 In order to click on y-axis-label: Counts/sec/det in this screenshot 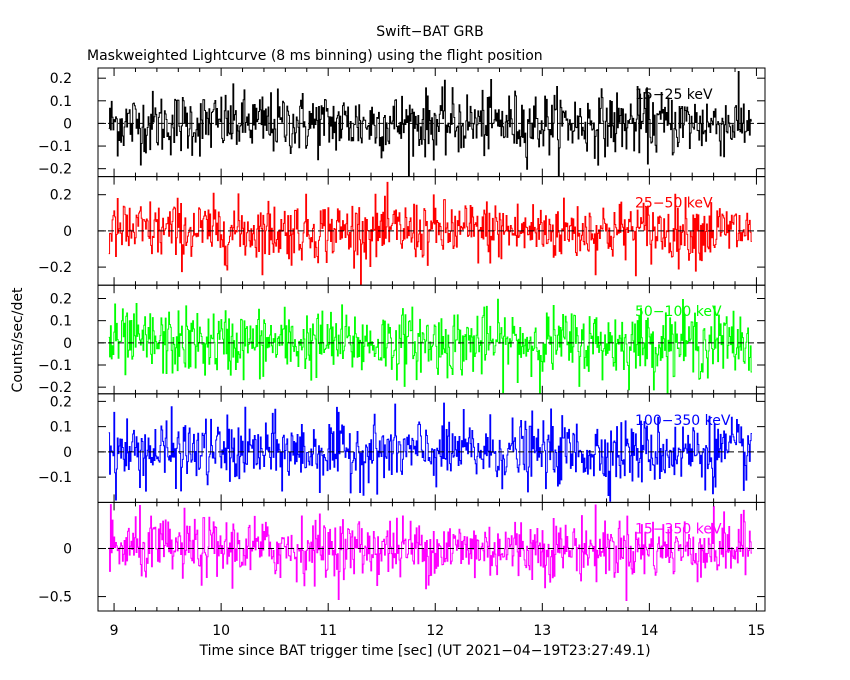, I will do `click(18, 339)`.